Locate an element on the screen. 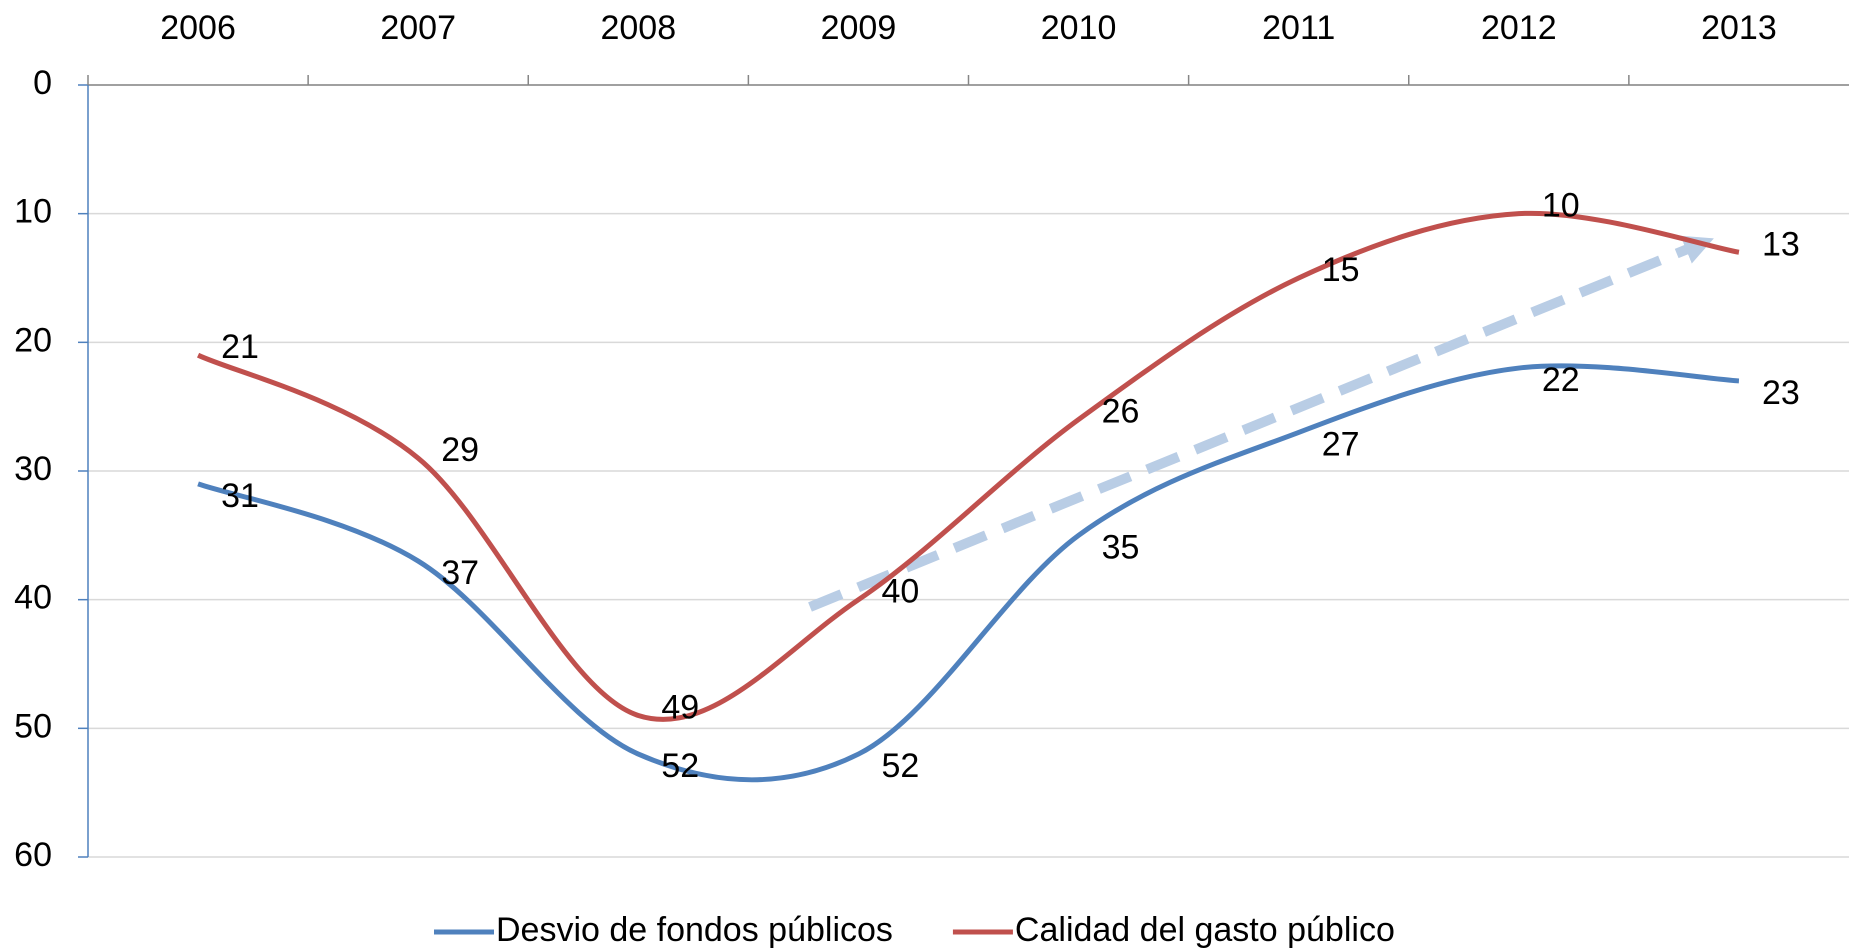 The height and width of the screenshot is (952, 1849). legend-label: Calidad del gasto público is located at coordinates (1205, 930).